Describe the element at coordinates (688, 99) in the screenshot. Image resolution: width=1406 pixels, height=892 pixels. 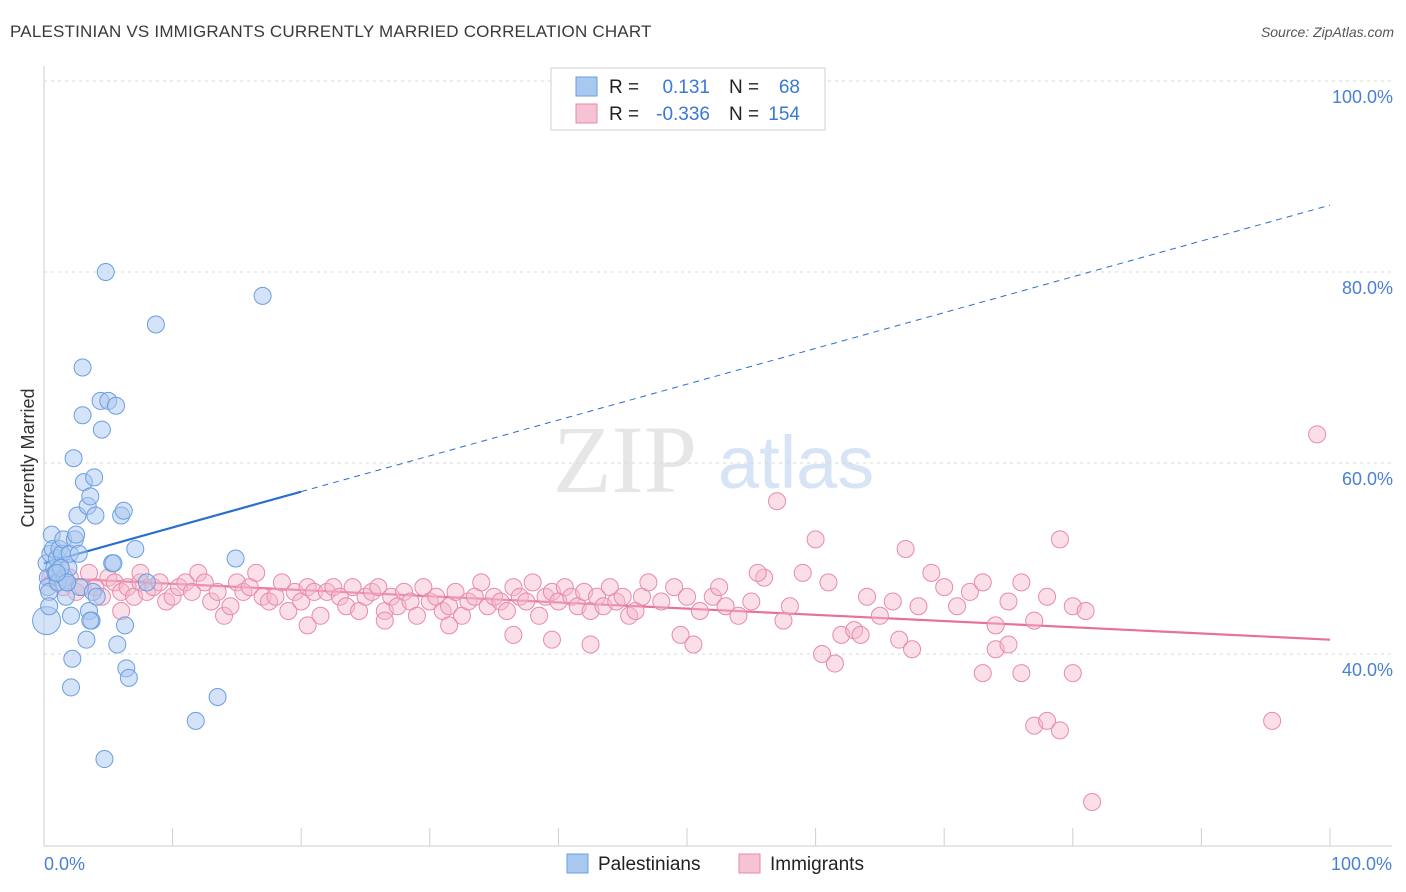
I see `stats-legend: R = 0.131 N = 68 R = -0.336 N = 154` at that location.